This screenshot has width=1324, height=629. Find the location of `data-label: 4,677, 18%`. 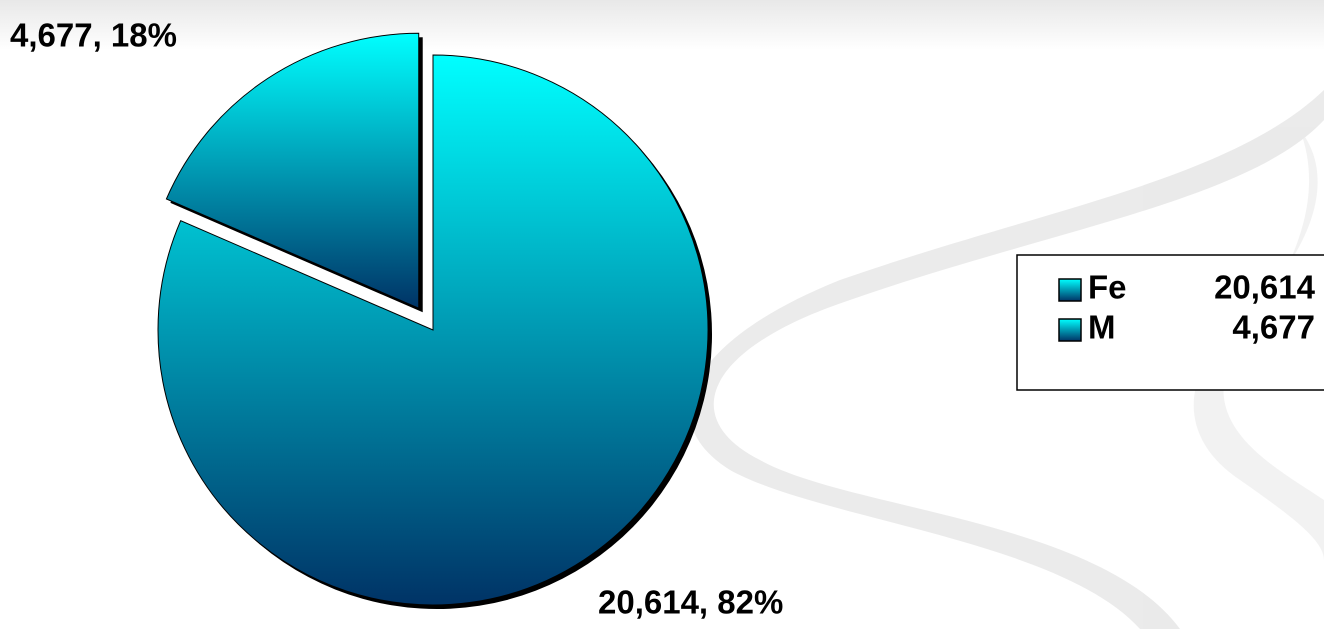

data-label: 4,677, 18% is located at coordinates (93, 35).